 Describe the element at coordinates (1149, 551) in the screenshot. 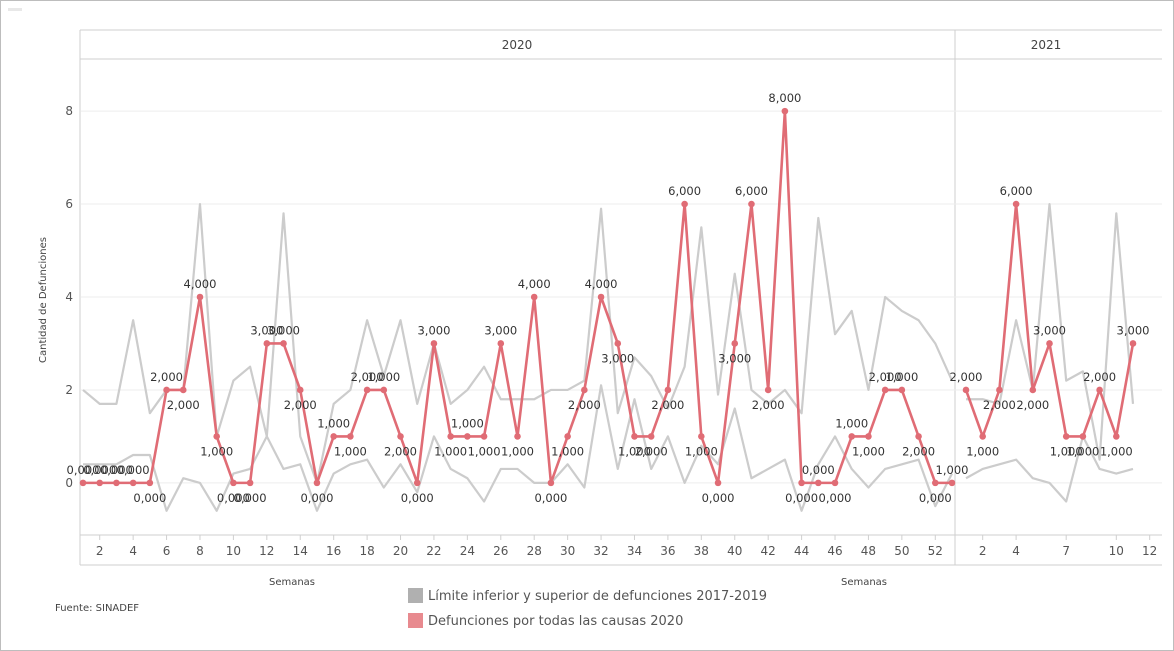

I see `x-tick-label: 12` at that location.